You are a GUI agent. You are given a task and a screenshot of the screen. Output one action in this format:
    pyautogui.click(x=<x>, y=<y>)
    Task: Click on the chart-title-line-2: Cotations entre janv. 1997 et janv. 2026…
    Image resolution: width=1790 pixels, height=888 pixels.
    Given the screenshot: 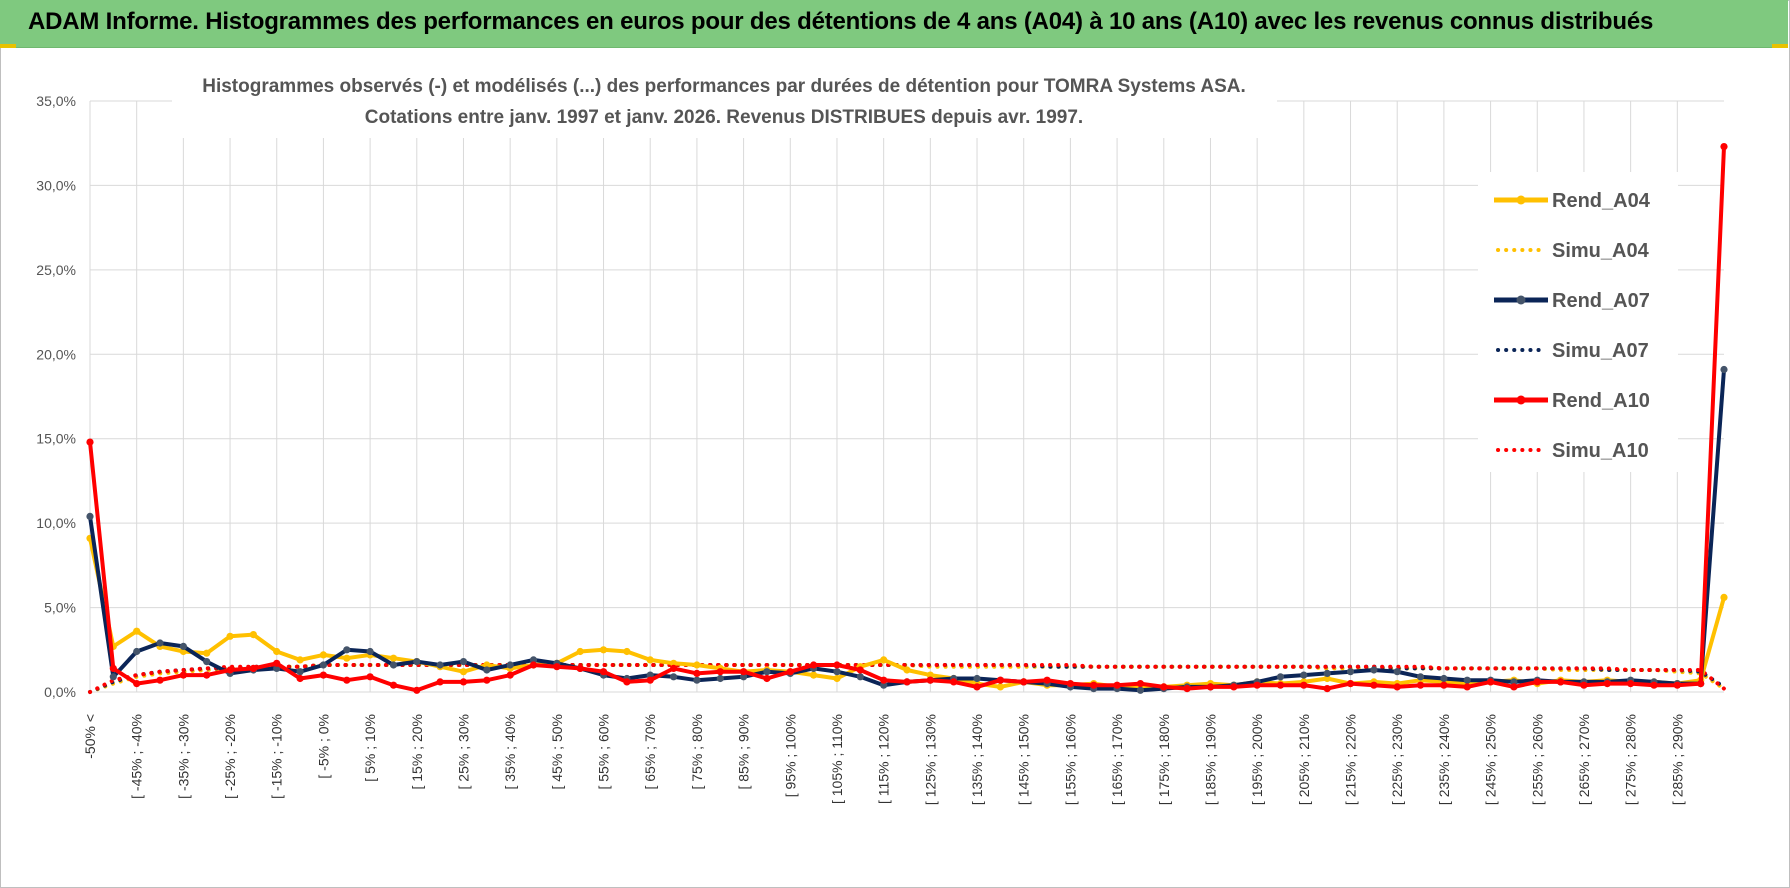 What is the action you would take?
    pyautogui.click(x=724, y=117)
    